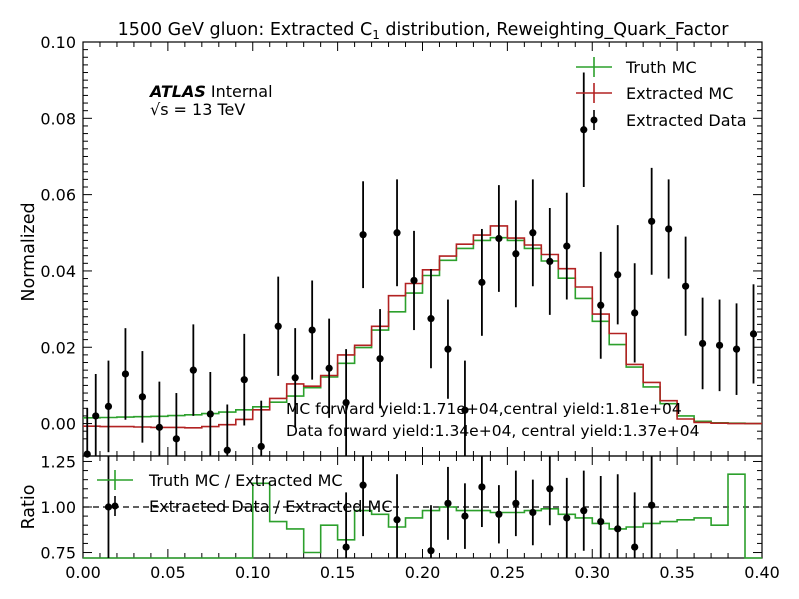 This screenshot has width=799, height=599. What do you see at coordinates (58, 461) in the screenshot?
I see `y-tick-label: 1.25` at bounding box center [58, 461].